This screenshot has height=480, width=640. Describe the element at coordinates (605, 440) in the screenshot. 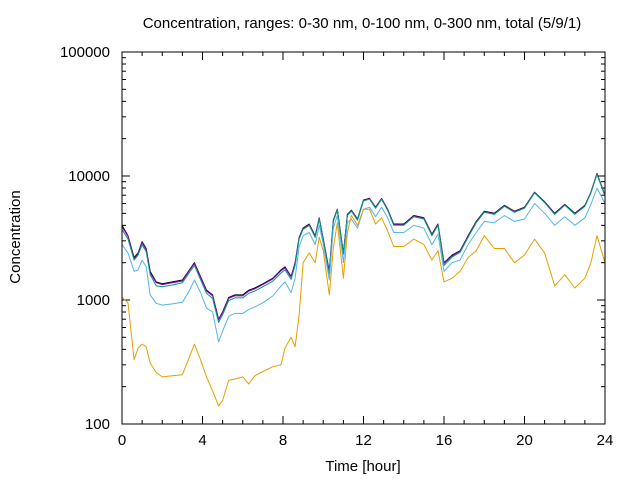

I see `x-tick-label: 24` at that location.